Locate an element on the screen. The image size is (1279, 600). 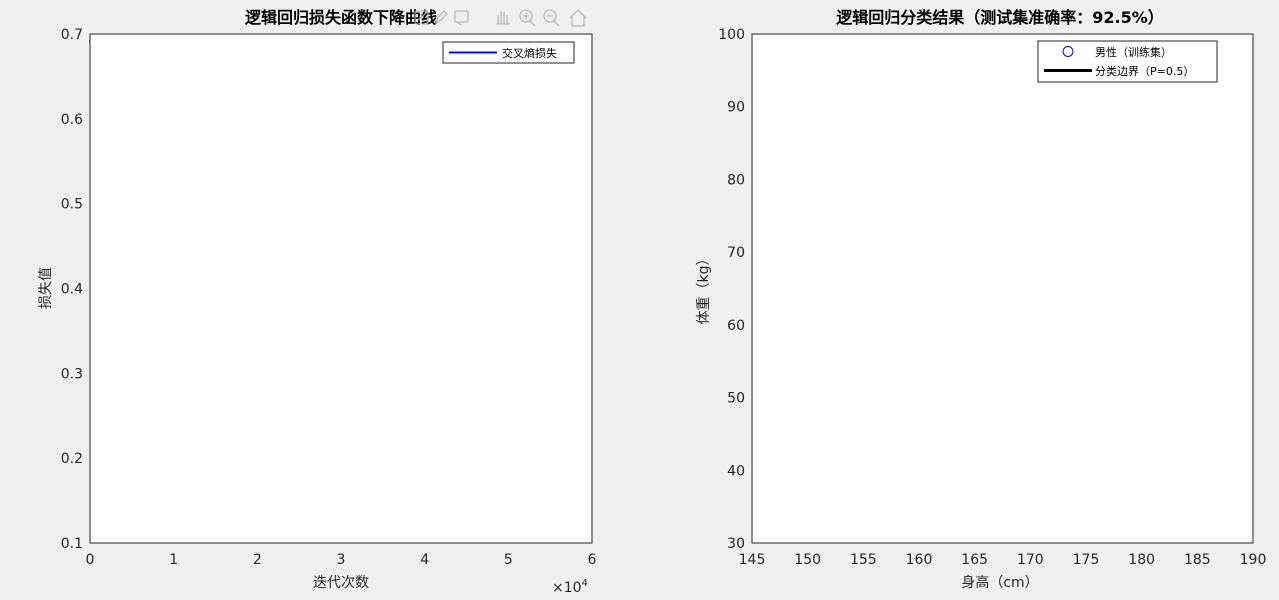
loss-y-tick-label: 0.1 is located at coordinates (72, 544).